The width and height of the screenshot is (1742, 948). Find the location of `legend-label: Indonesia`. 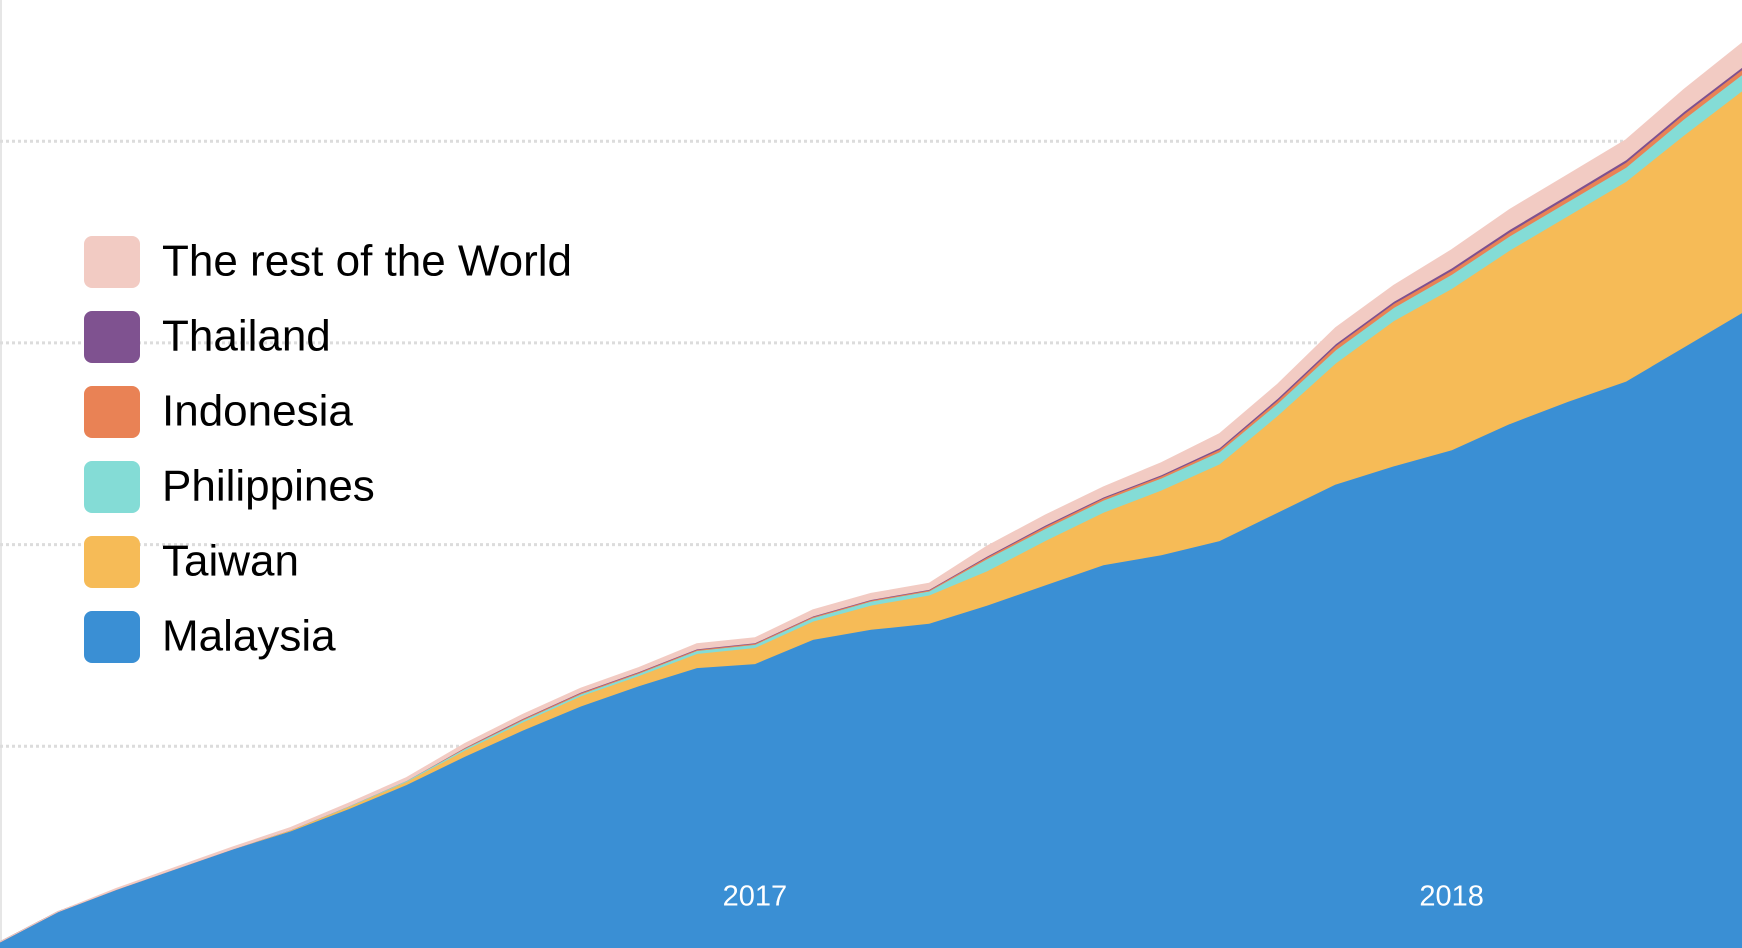

legend-label: Indonesia is located at coordinates (257, 411).